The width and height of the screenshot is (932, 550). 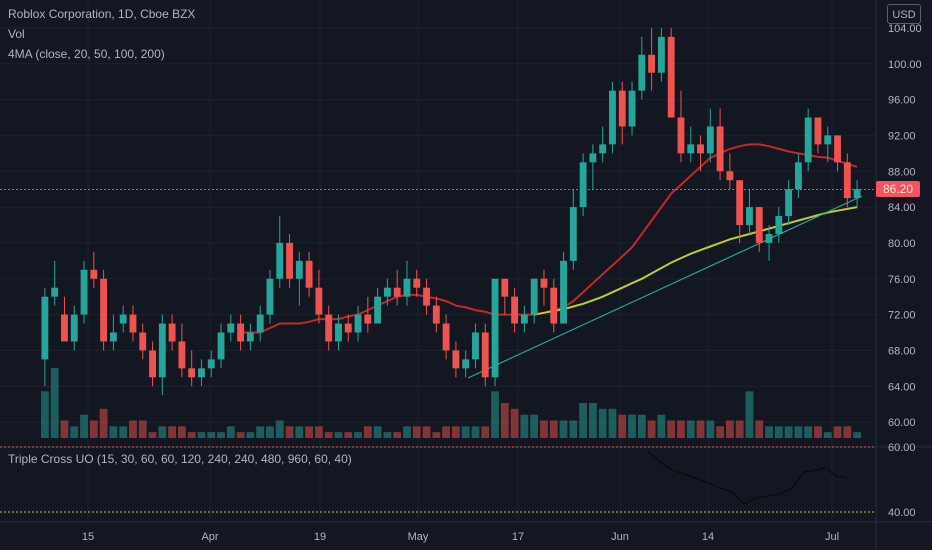 I want to click on trendline, so click(x=665, y=287).